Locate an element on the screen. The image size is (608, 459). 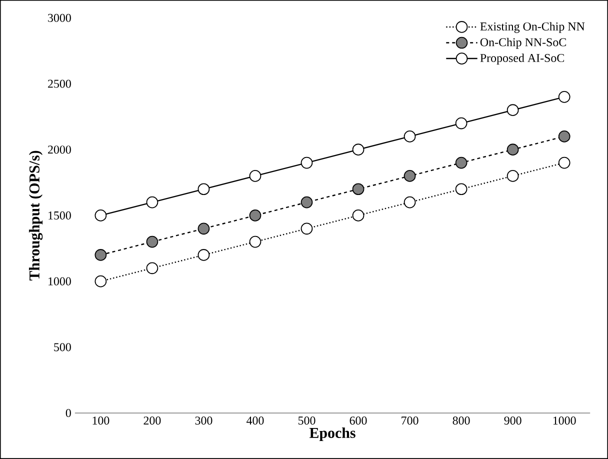
legend-label: On-Chip NN-SoC is located at coordinates (523, 43).